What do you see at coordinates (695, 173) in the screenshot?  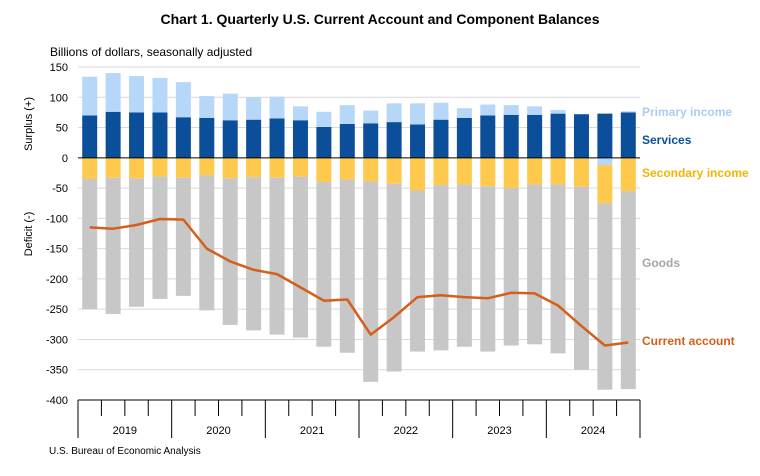 I see `legend-secondary-income: Secondary income` at bounding box center [695, 173].